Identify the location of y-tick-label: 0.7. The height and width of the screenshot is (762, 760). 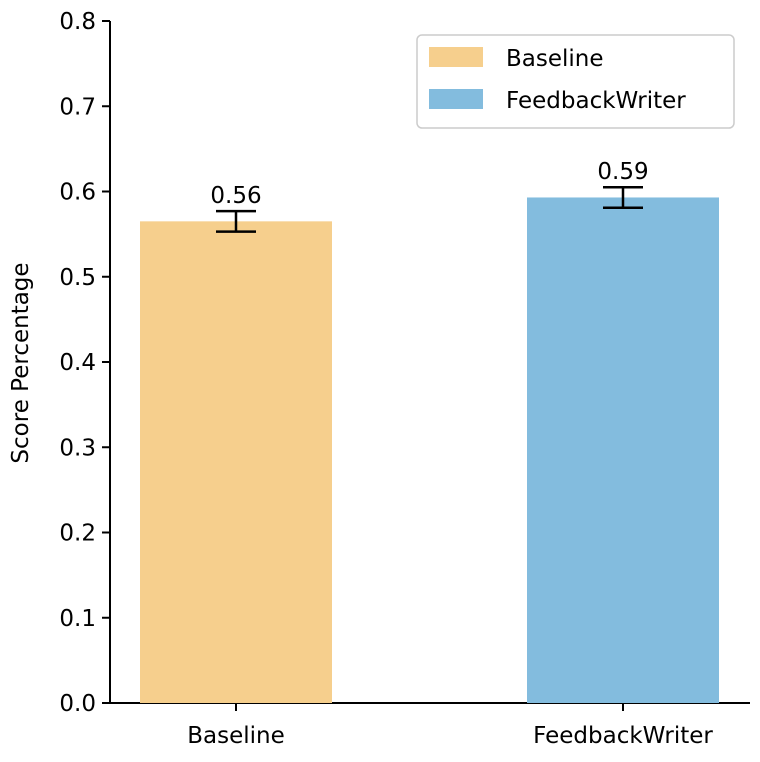
(77, 107).